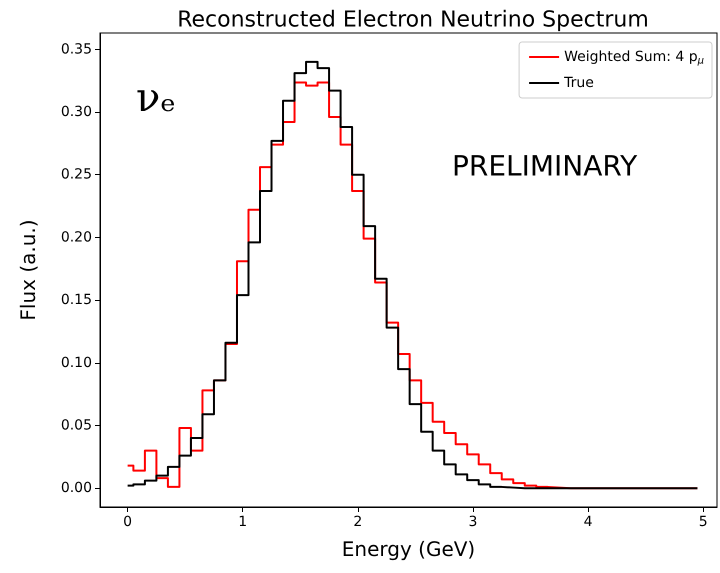 This screenshot has width=720, height=573. What do you see at coordinates (76, 237) in the screenshot?
I see `y-tick-label: 0.20` at bounding box center [76, 237].